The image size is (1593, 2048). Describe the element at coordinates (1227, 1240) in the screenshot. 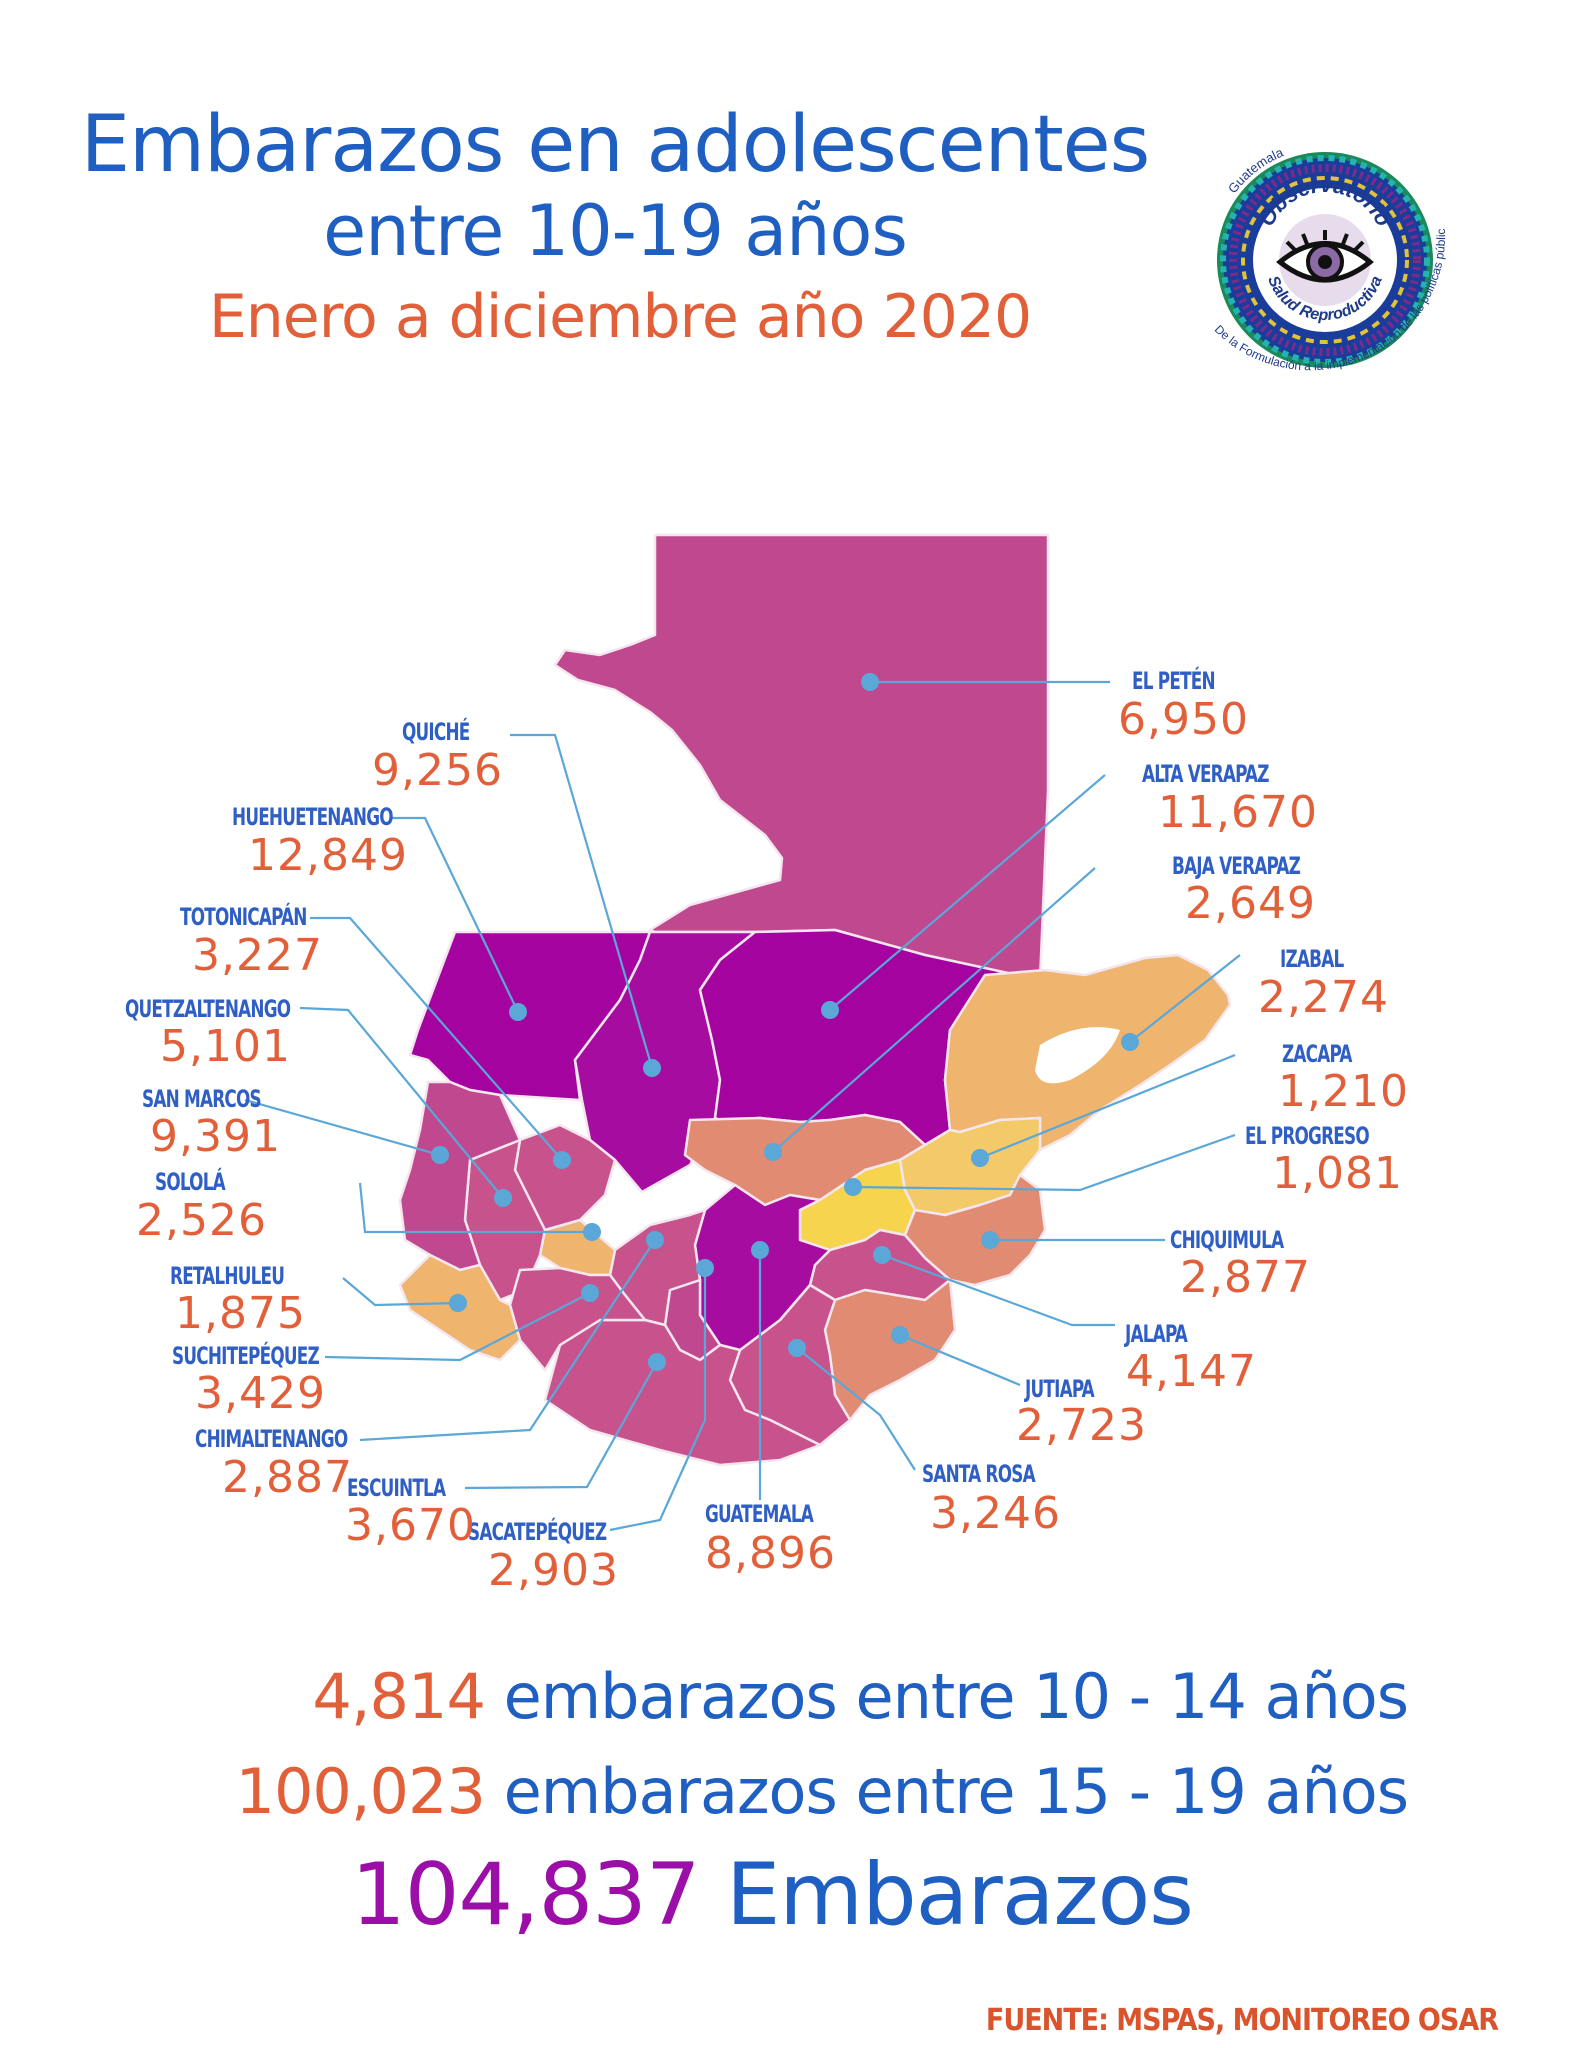

I see `label-chiquimula: CHIQUIMULA` at that location.